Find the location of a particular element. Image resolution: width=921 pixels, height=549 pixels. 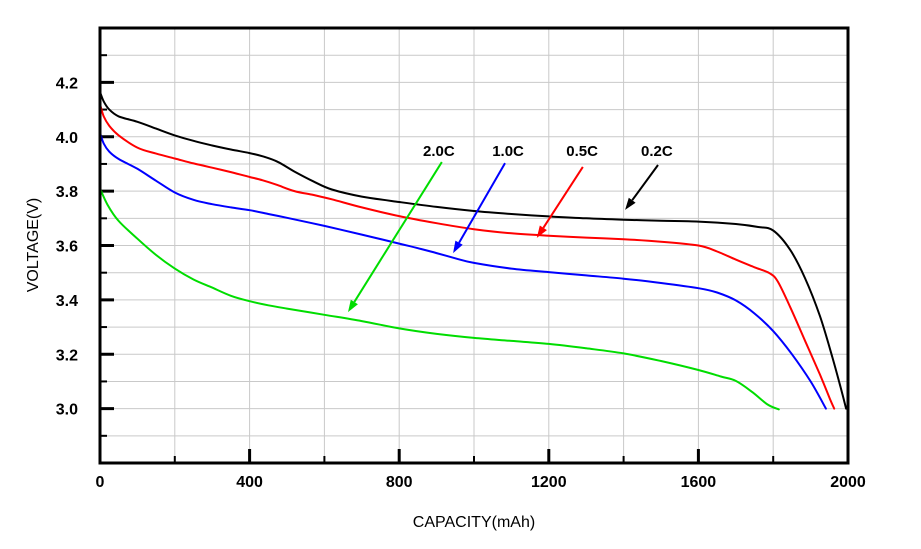

annotation-label-2.0C: 2.0C is located at coordinates (439, 151).